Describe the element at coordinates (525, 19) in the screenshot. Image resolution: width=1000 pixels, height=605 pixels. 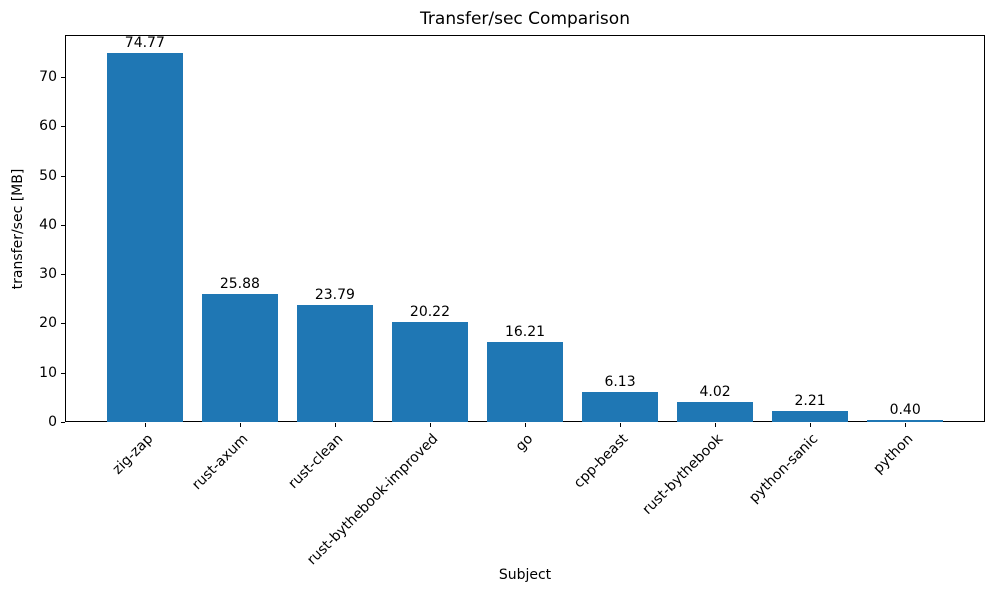
I see `chart-title: Transfer/sec Comparison` at that location.